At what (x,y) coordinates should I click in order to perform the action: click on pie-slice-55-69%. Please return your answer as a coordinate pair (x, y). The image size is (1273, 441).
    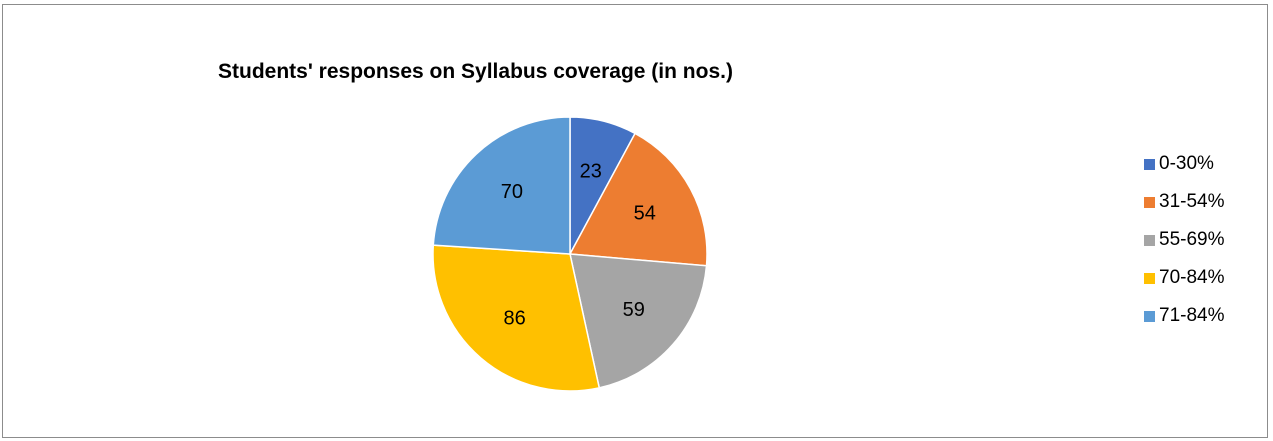
    Looking at the image, I should click on (638, 321).